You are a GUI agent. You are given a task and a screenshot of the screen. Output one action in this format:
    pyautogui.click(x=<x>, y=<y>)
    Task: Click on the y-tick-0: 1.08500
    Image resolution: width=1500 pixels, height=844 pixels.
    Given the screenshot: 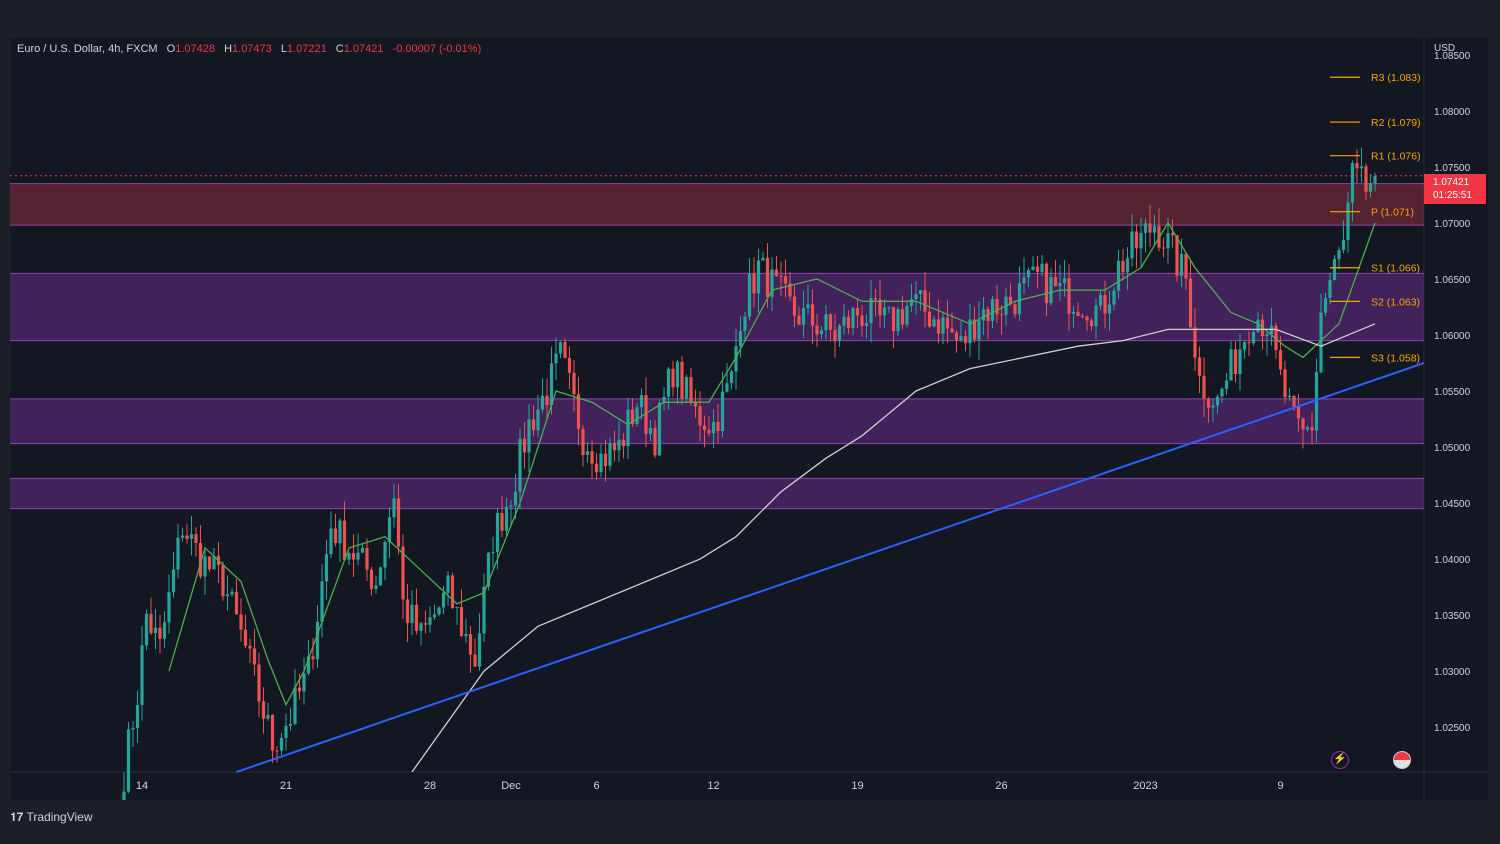 What is the action you would take?
    pyautogui.click(x=1452, y=56)
    